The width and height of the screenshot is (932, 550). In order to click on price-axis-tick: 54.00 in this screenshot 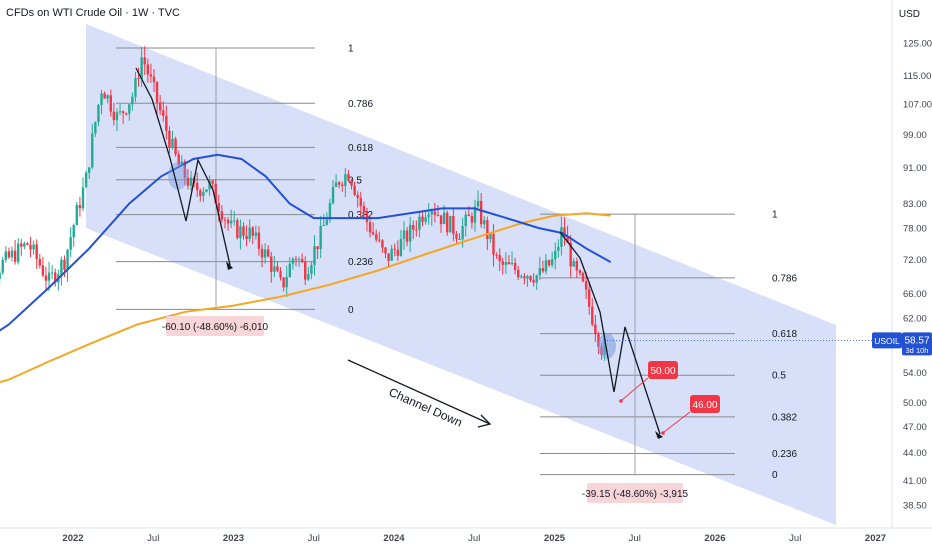, I will do `click(915, 373)`.